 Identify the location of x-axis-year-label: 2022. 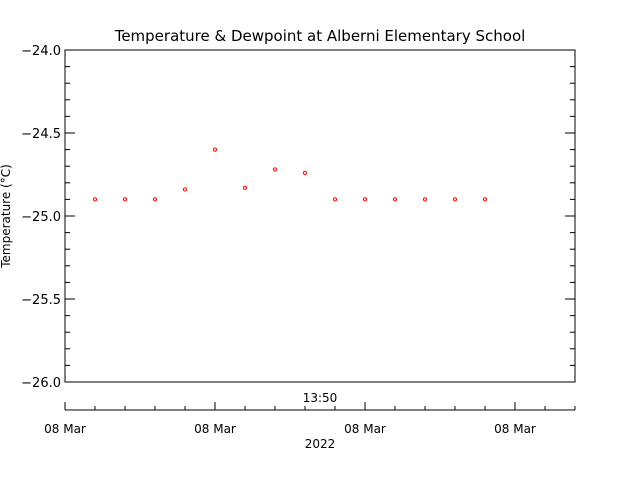
(320, 444).